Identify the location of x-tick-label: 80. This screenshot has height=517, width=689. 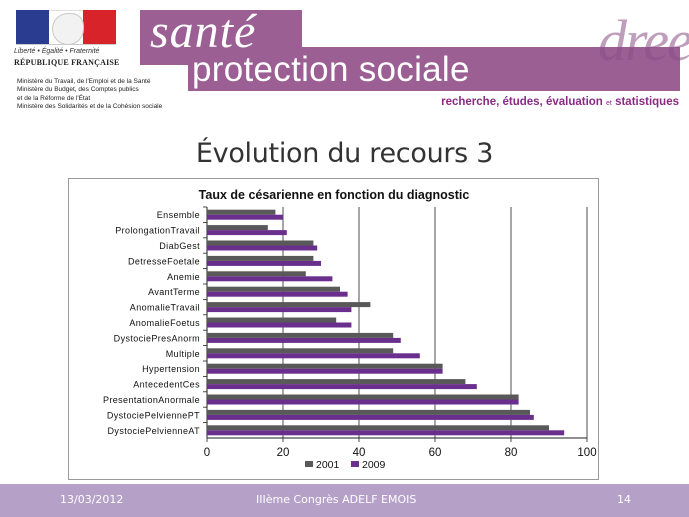
(511, 453).